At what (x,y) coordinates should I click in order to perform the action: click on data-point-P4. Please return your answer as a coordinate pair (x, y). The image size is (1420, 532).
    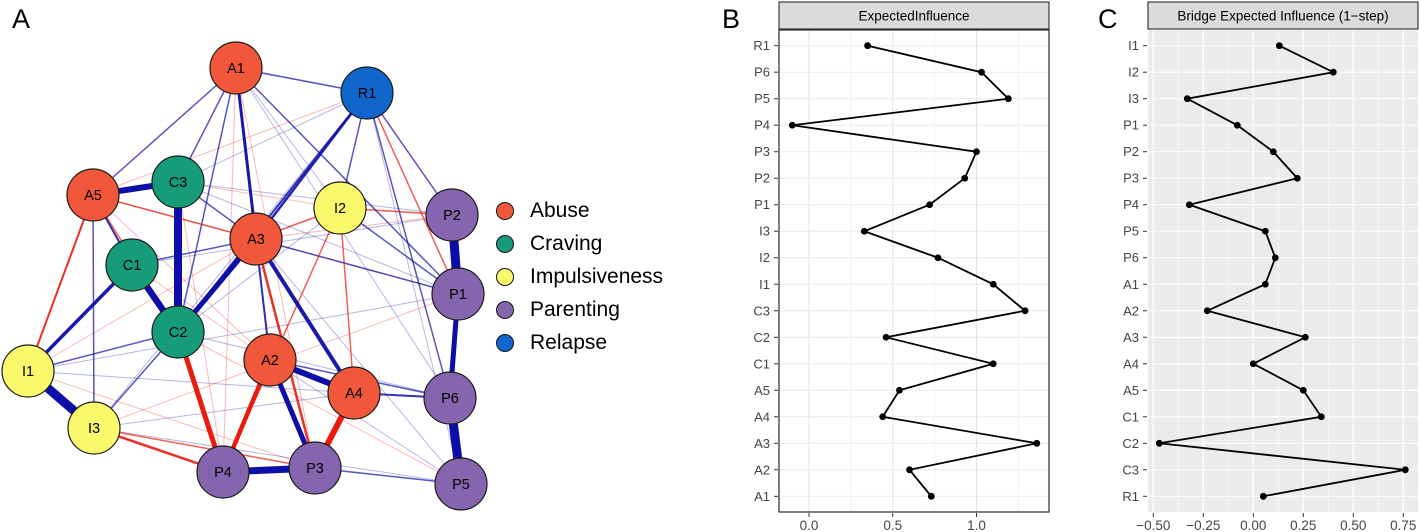
    Looking at the image, I should click on (1189, 205).